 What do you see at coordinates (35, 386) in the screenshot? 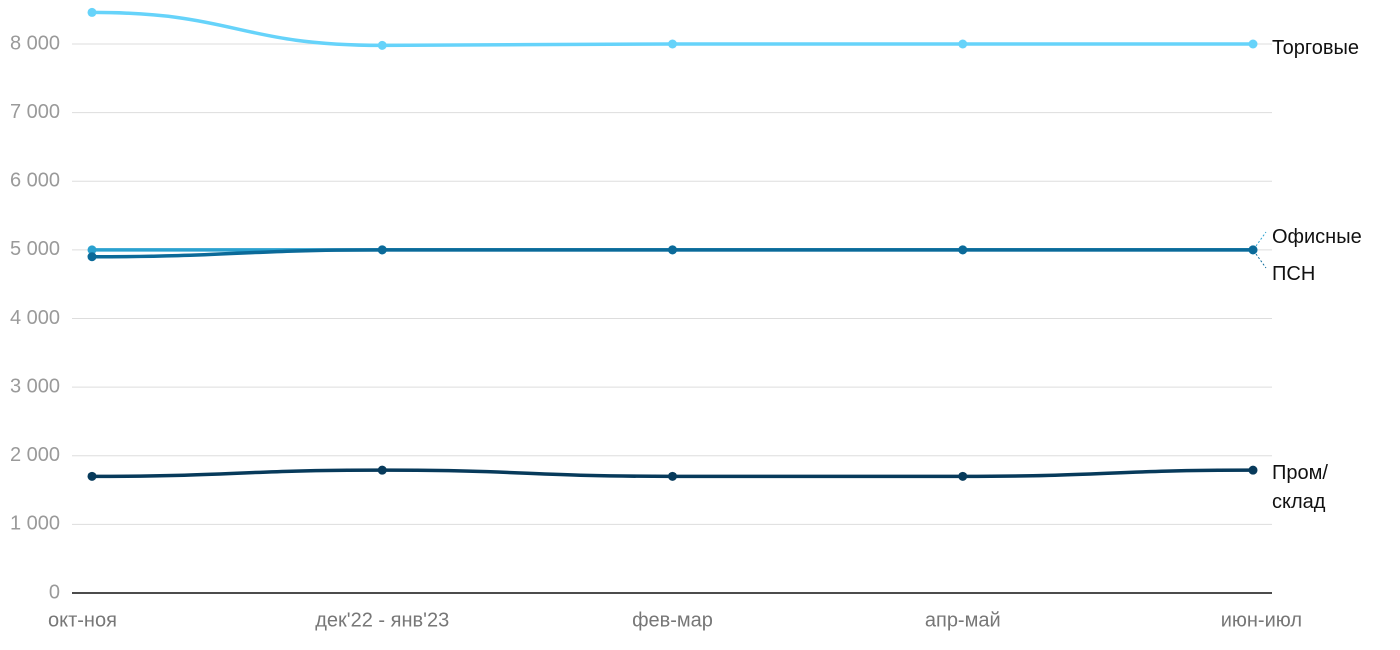
I see `y-tick-label: 3 000` at bounding box center [35, 386].